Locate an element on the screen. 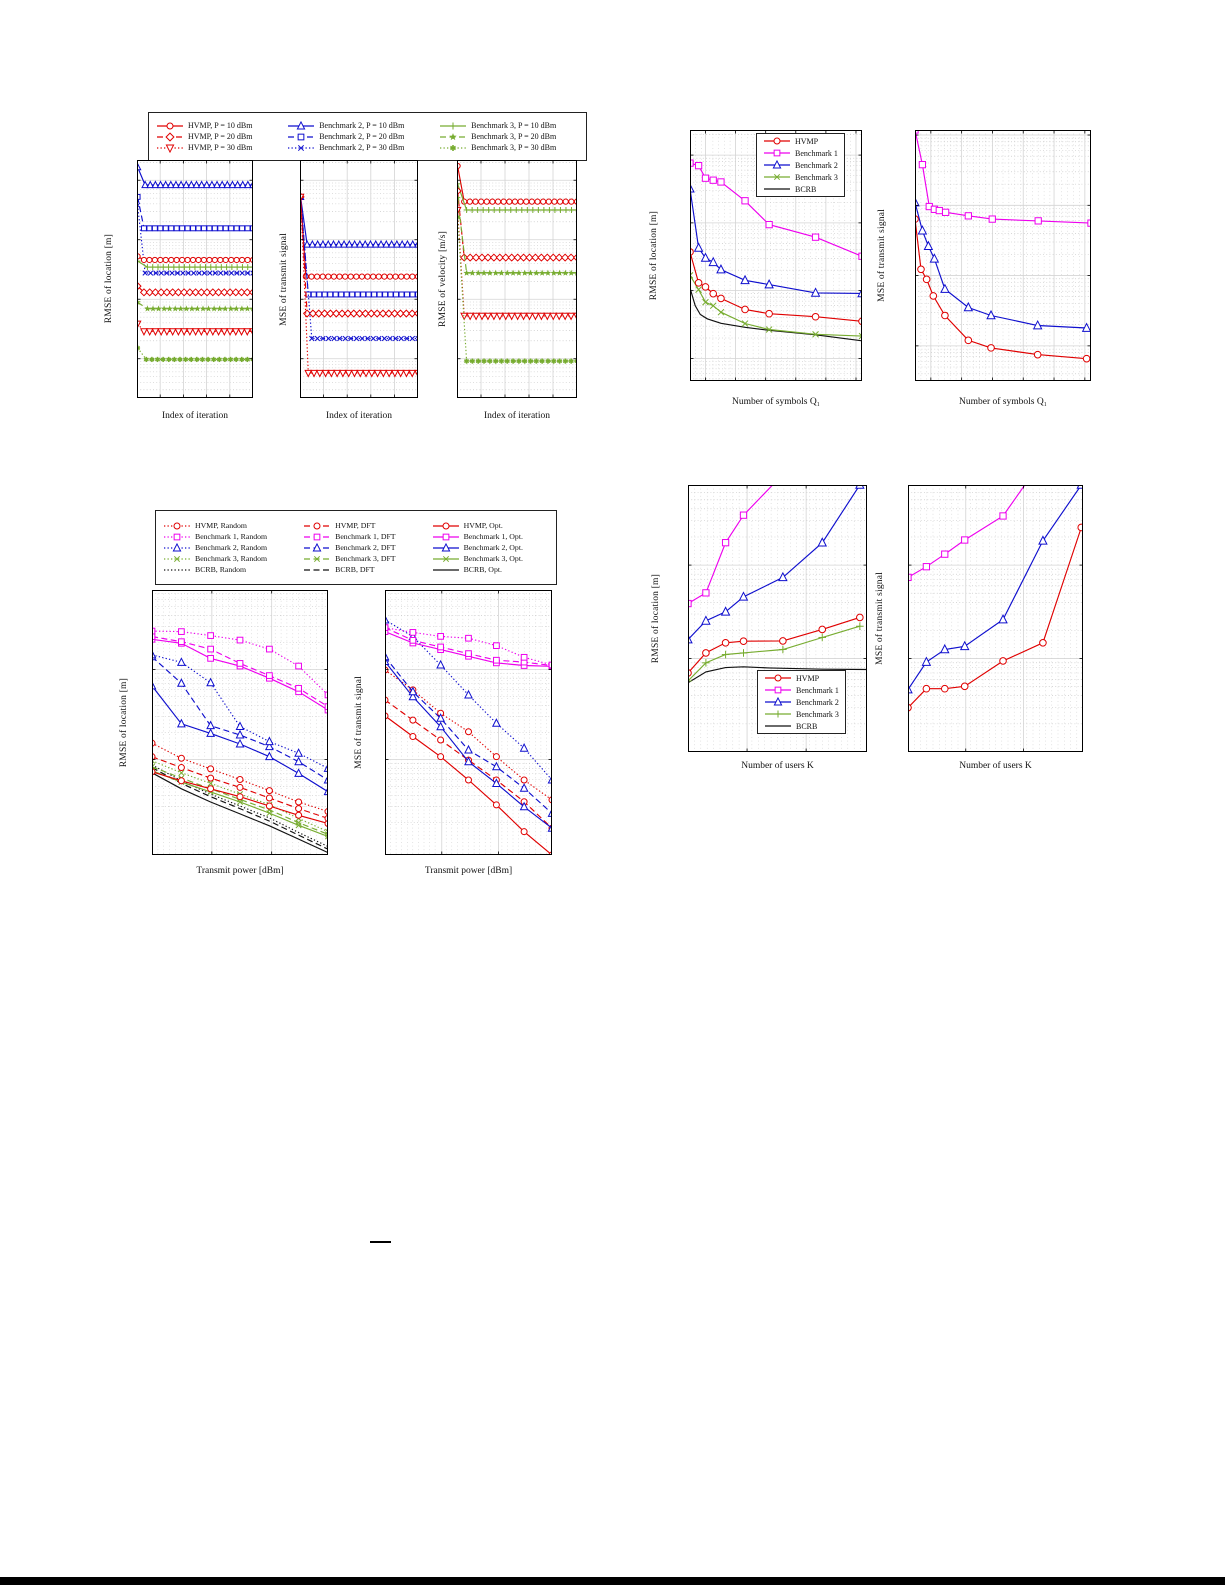  fig4-xlabel-1: Number of users K is located at coordinates (777, 766).